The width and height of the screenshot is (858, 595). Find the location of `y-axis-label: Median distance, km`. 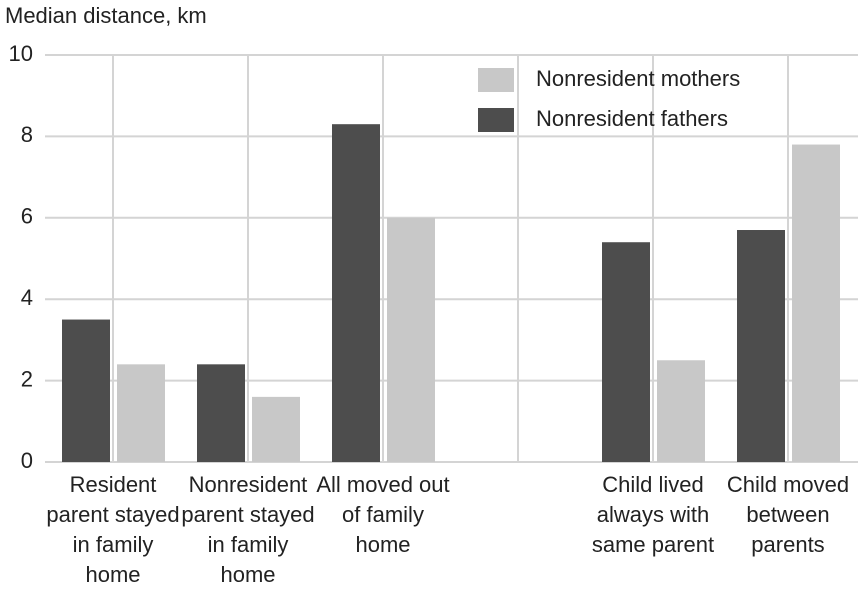

y-axis-label: Median distance, km is located at coordinates (106, 15).